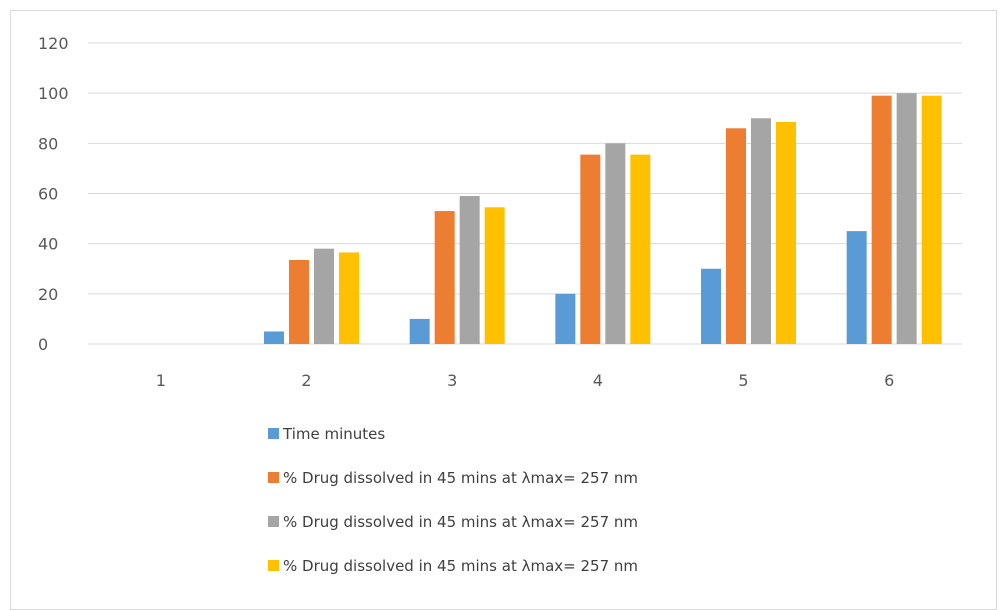  Describe the element at coordinates (161, 380) in the screenshot. I see `x-tick-label: 1` at that location.